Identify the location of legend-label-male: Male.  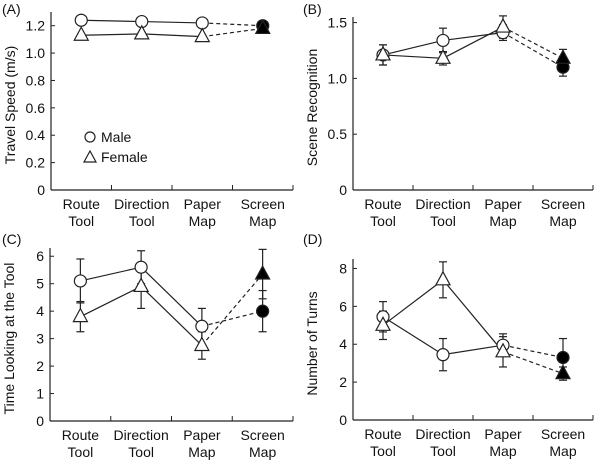
(116, 137).